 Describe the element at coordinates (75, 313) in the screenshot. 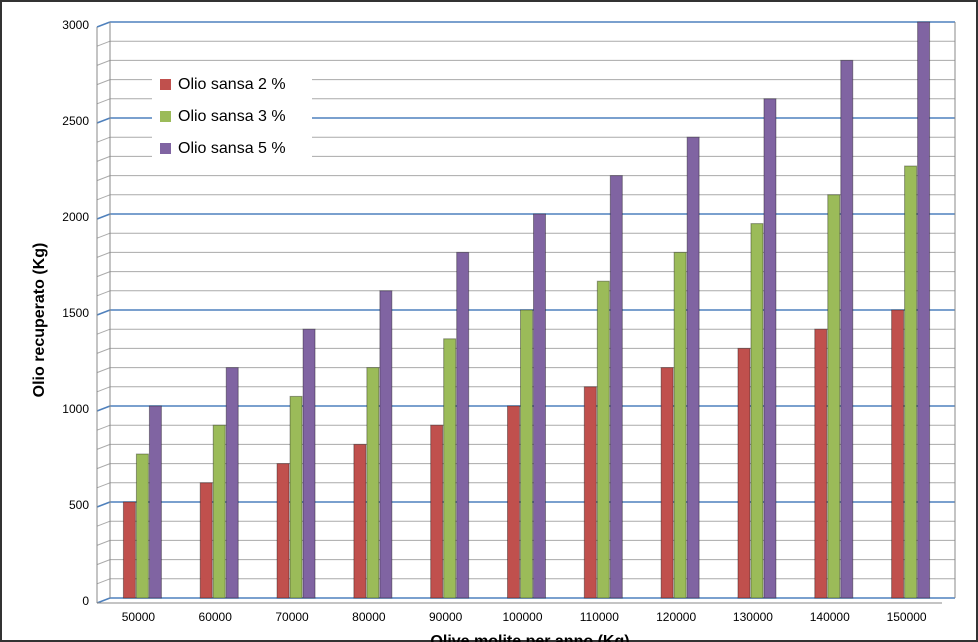

I see `y-tick-label: 1500` at that location.